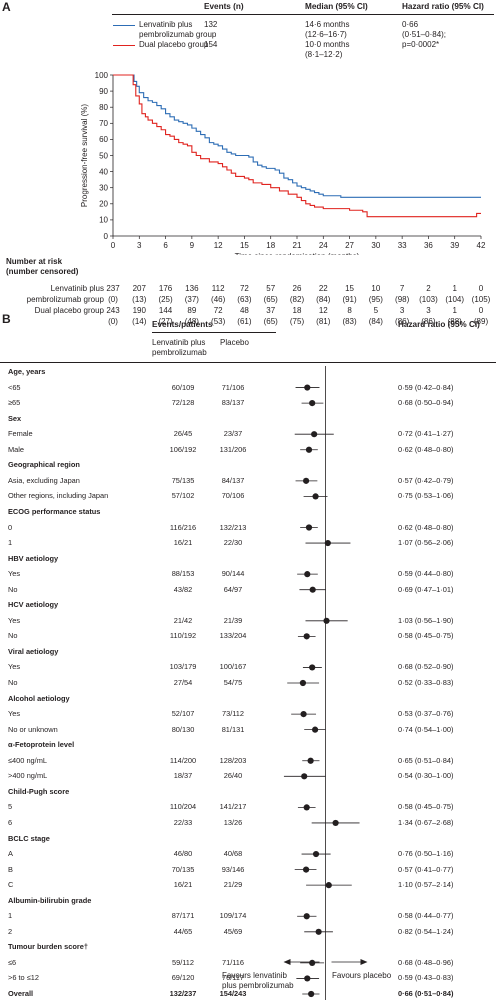 This screenshot has width=496, height=1000. What do you see at coordinates (426, 885) in the screenshot?
I see `forest-hr-text: 1·10 (0·57–2·14)` at bounding box center [426, 885].